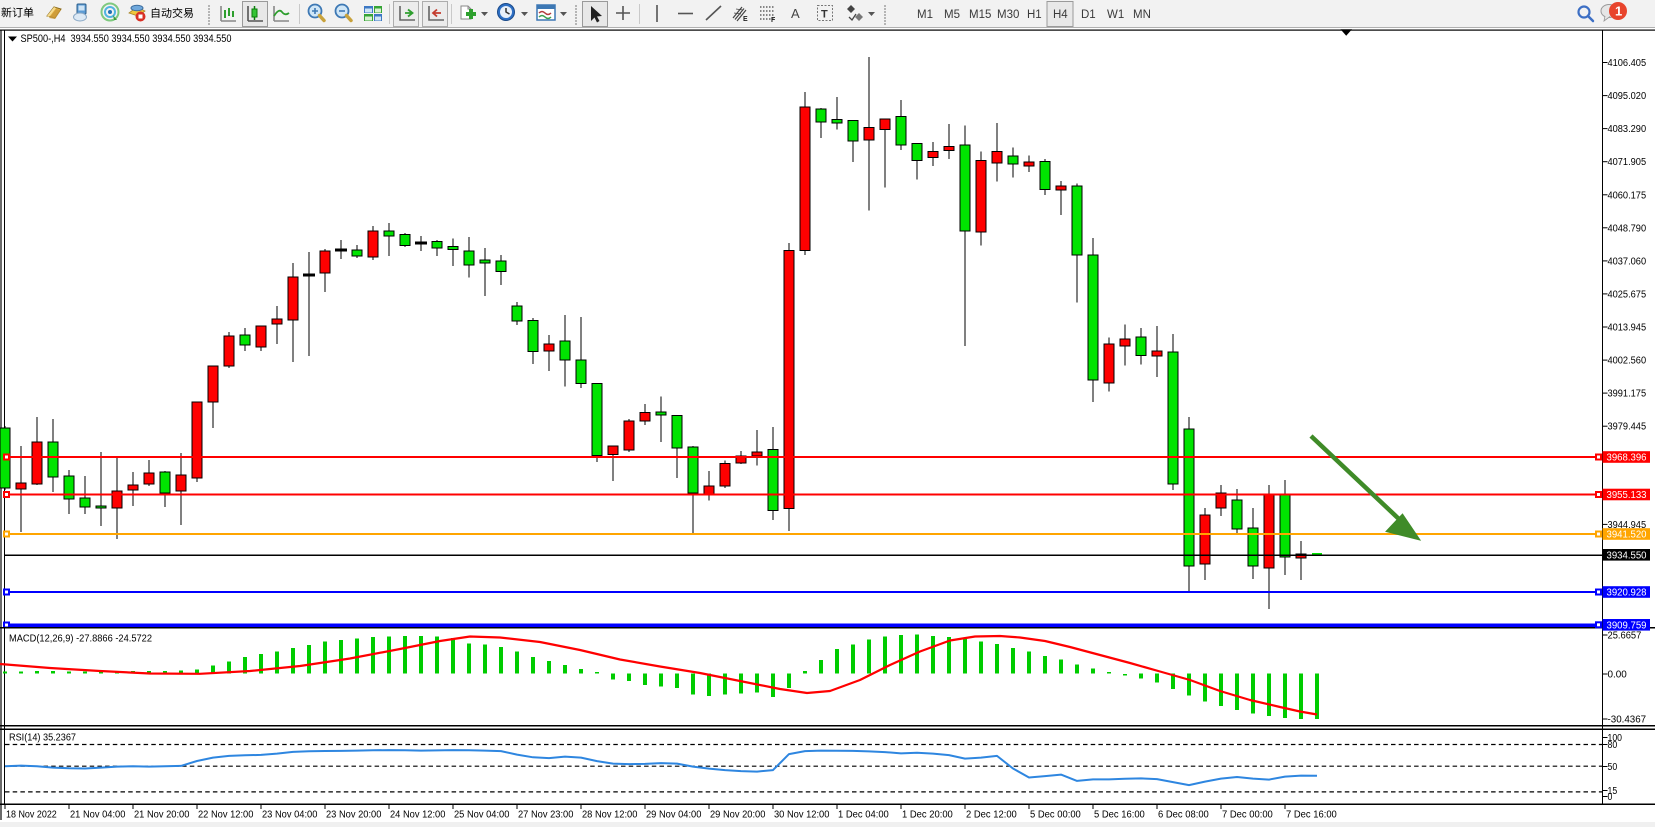  I want to click on svg-text: H1, so click(1034, 15).